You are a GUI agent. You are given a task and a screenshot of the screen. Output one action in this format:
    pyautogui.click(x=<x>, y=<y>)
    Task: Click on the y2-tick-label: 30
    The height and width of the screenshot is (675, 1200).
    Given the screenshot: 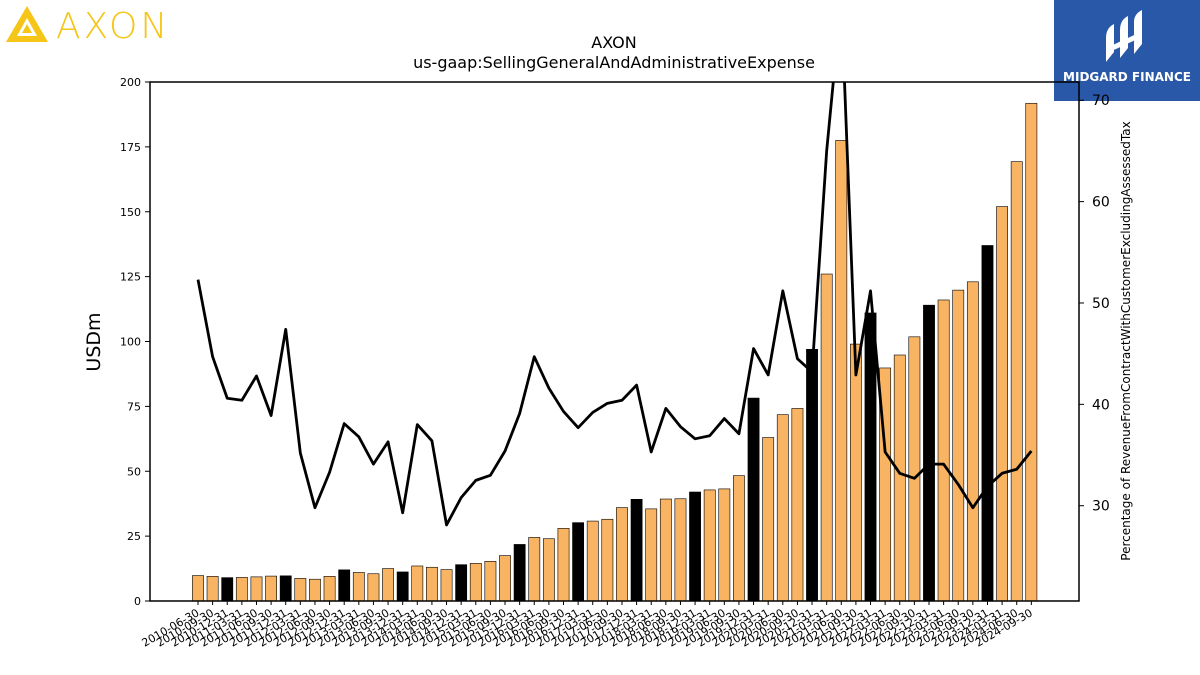 What is the action you would take?
    pyautogui.click(x=1101, y=507)
    